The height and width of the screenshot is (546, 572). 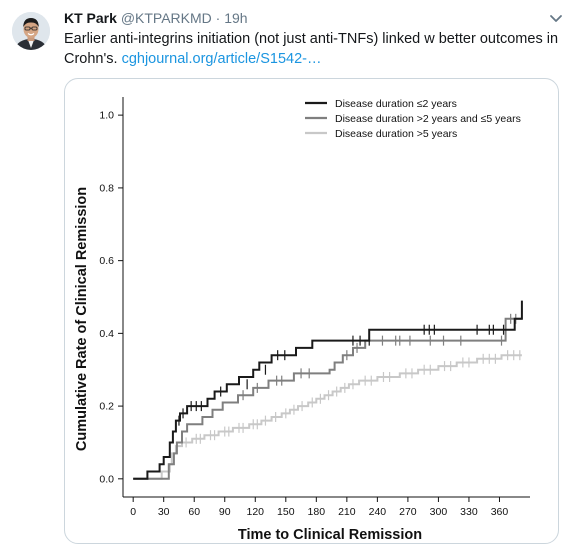 What do you see at coordinates (439, 512) in the screenshot?
I see `x-tick-label: 300` at bounding box center [439, 512].